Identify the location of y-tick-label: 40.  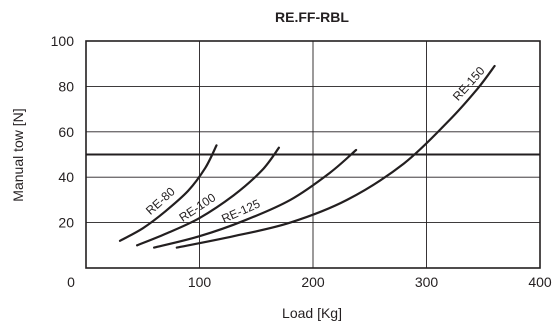
(66, 177).